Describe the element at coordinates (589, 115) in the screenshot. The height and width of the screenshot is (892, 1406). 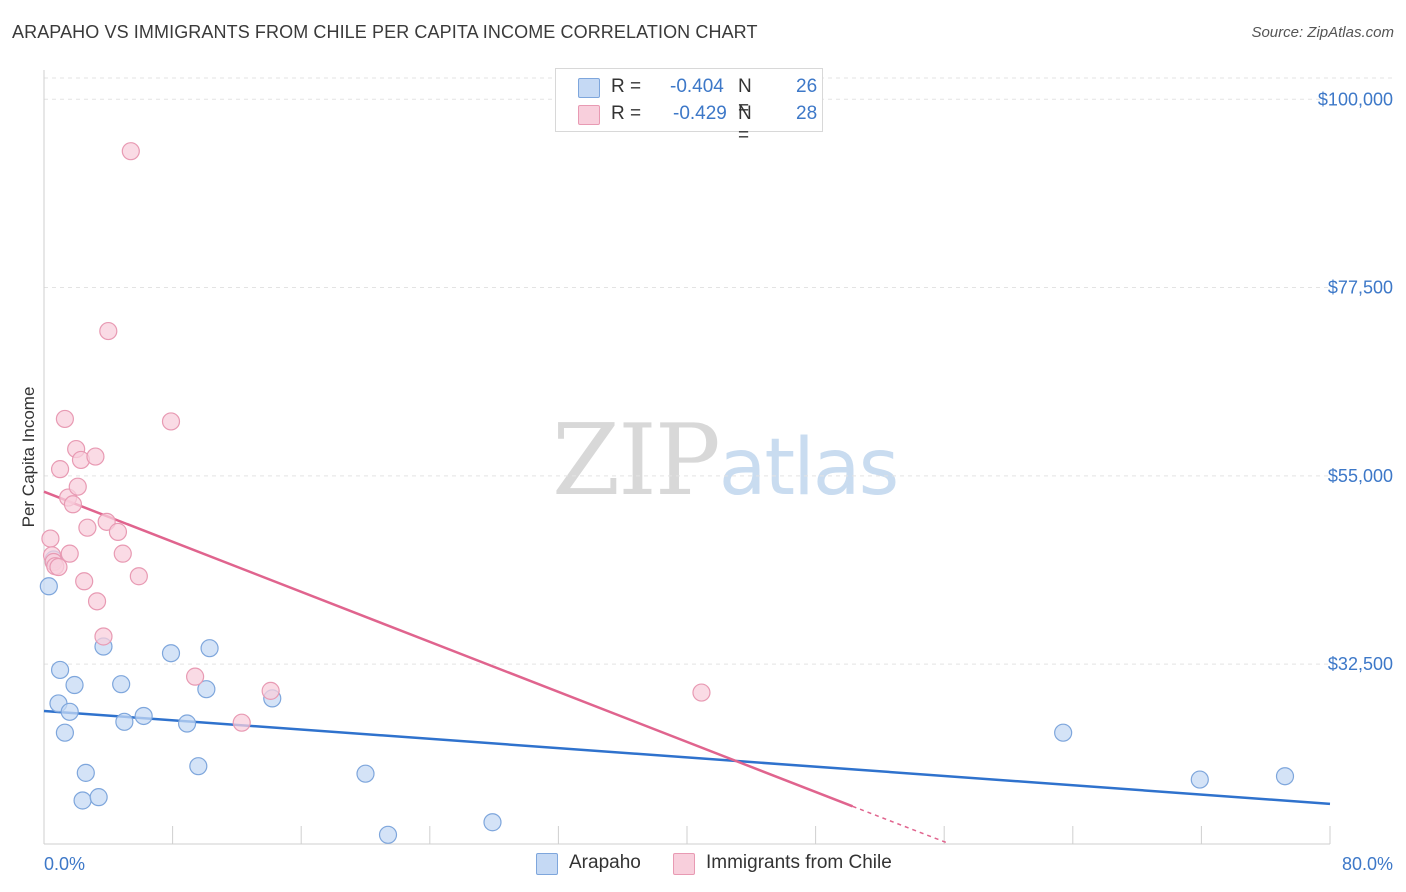
I see `chile-swatch` at that location.